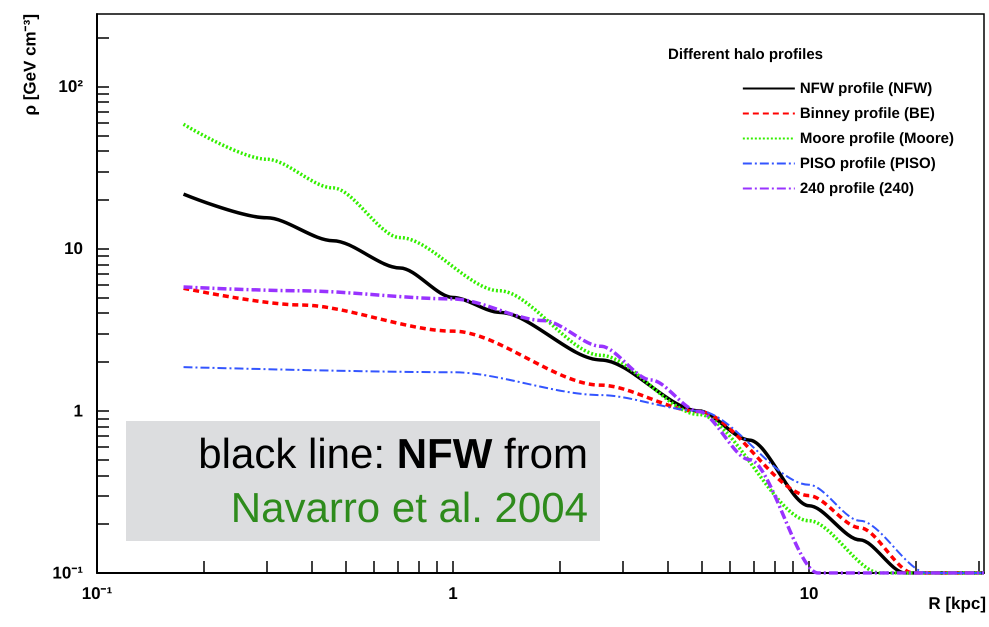  Describe the element at coordinates (877, 138) in the screenshot. I see `legend-label: Moore profile (Moore)` at that location.